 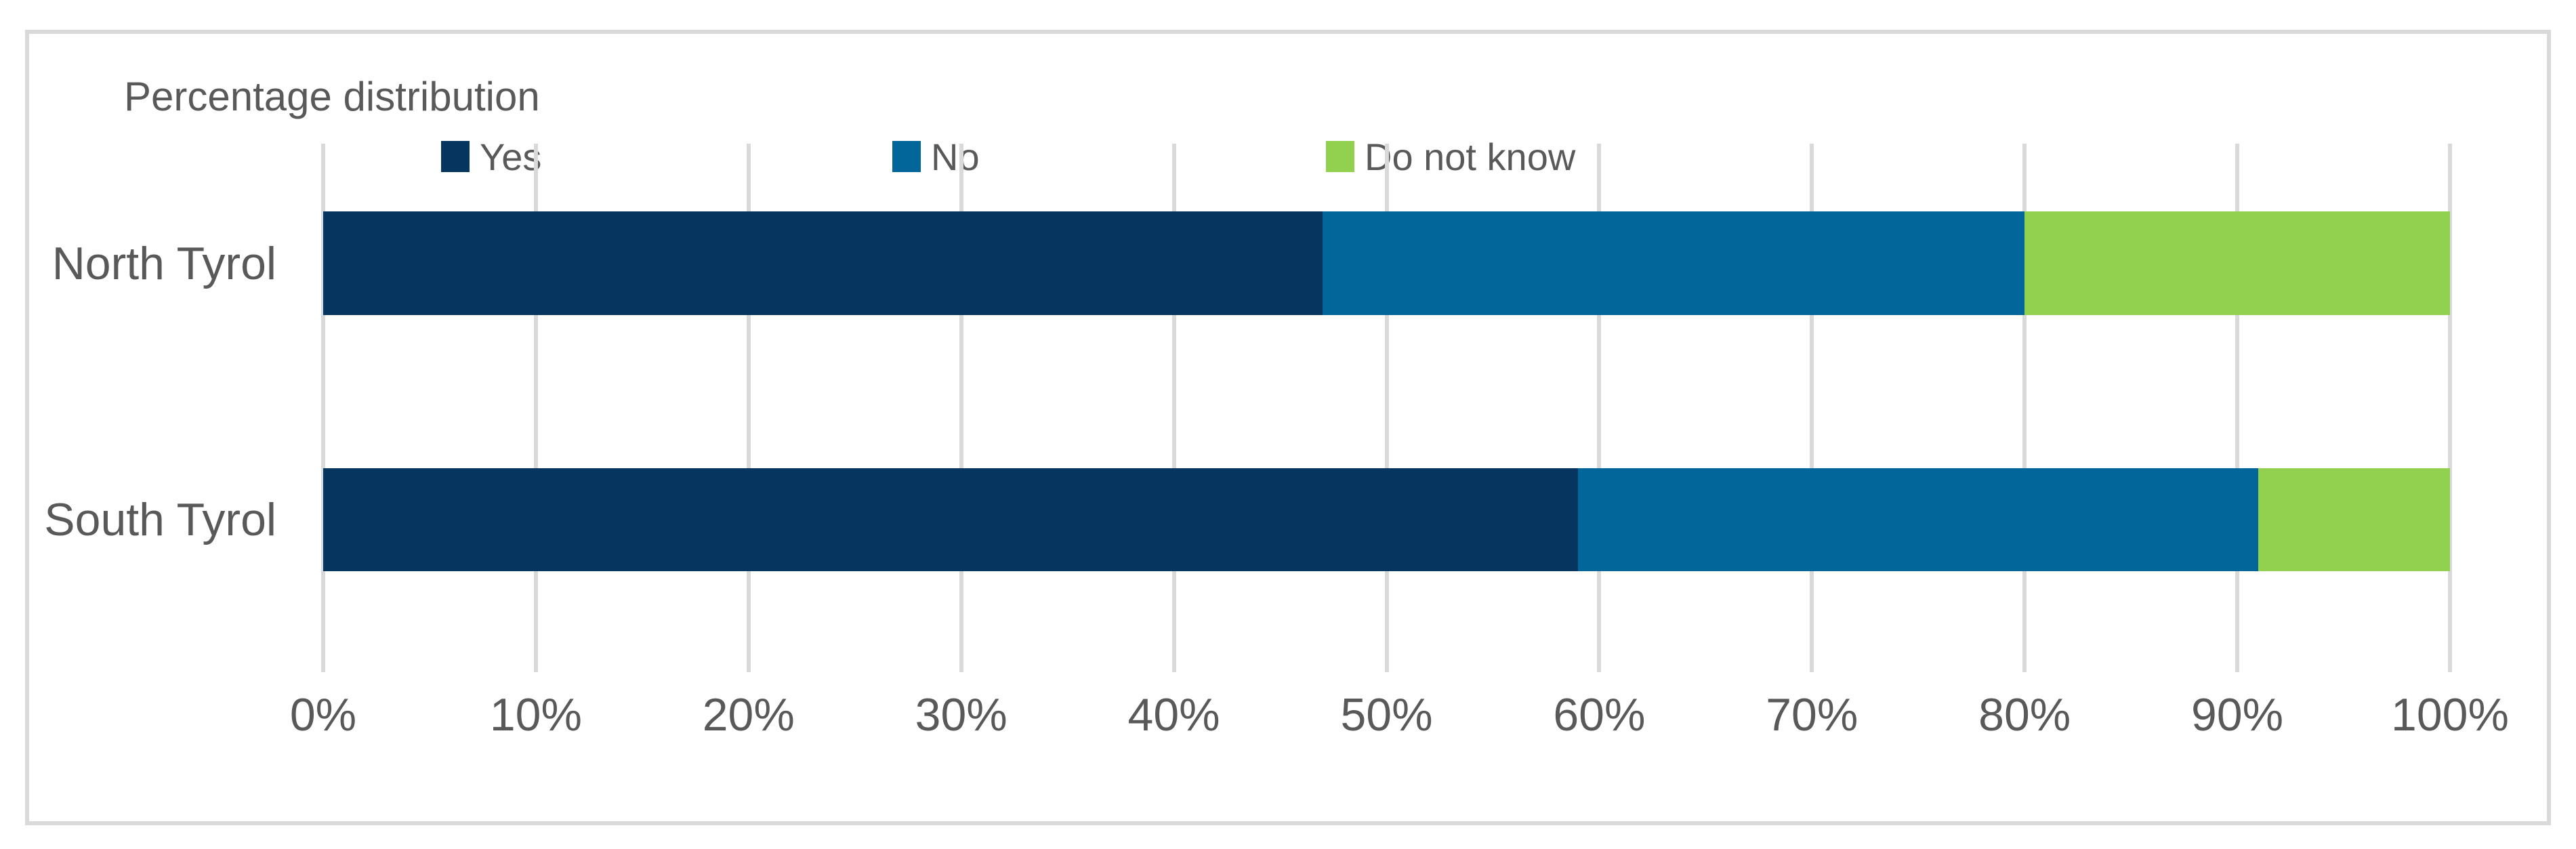 I want to click on chart-title: Percentage distribution, so click(x=332, y=96).